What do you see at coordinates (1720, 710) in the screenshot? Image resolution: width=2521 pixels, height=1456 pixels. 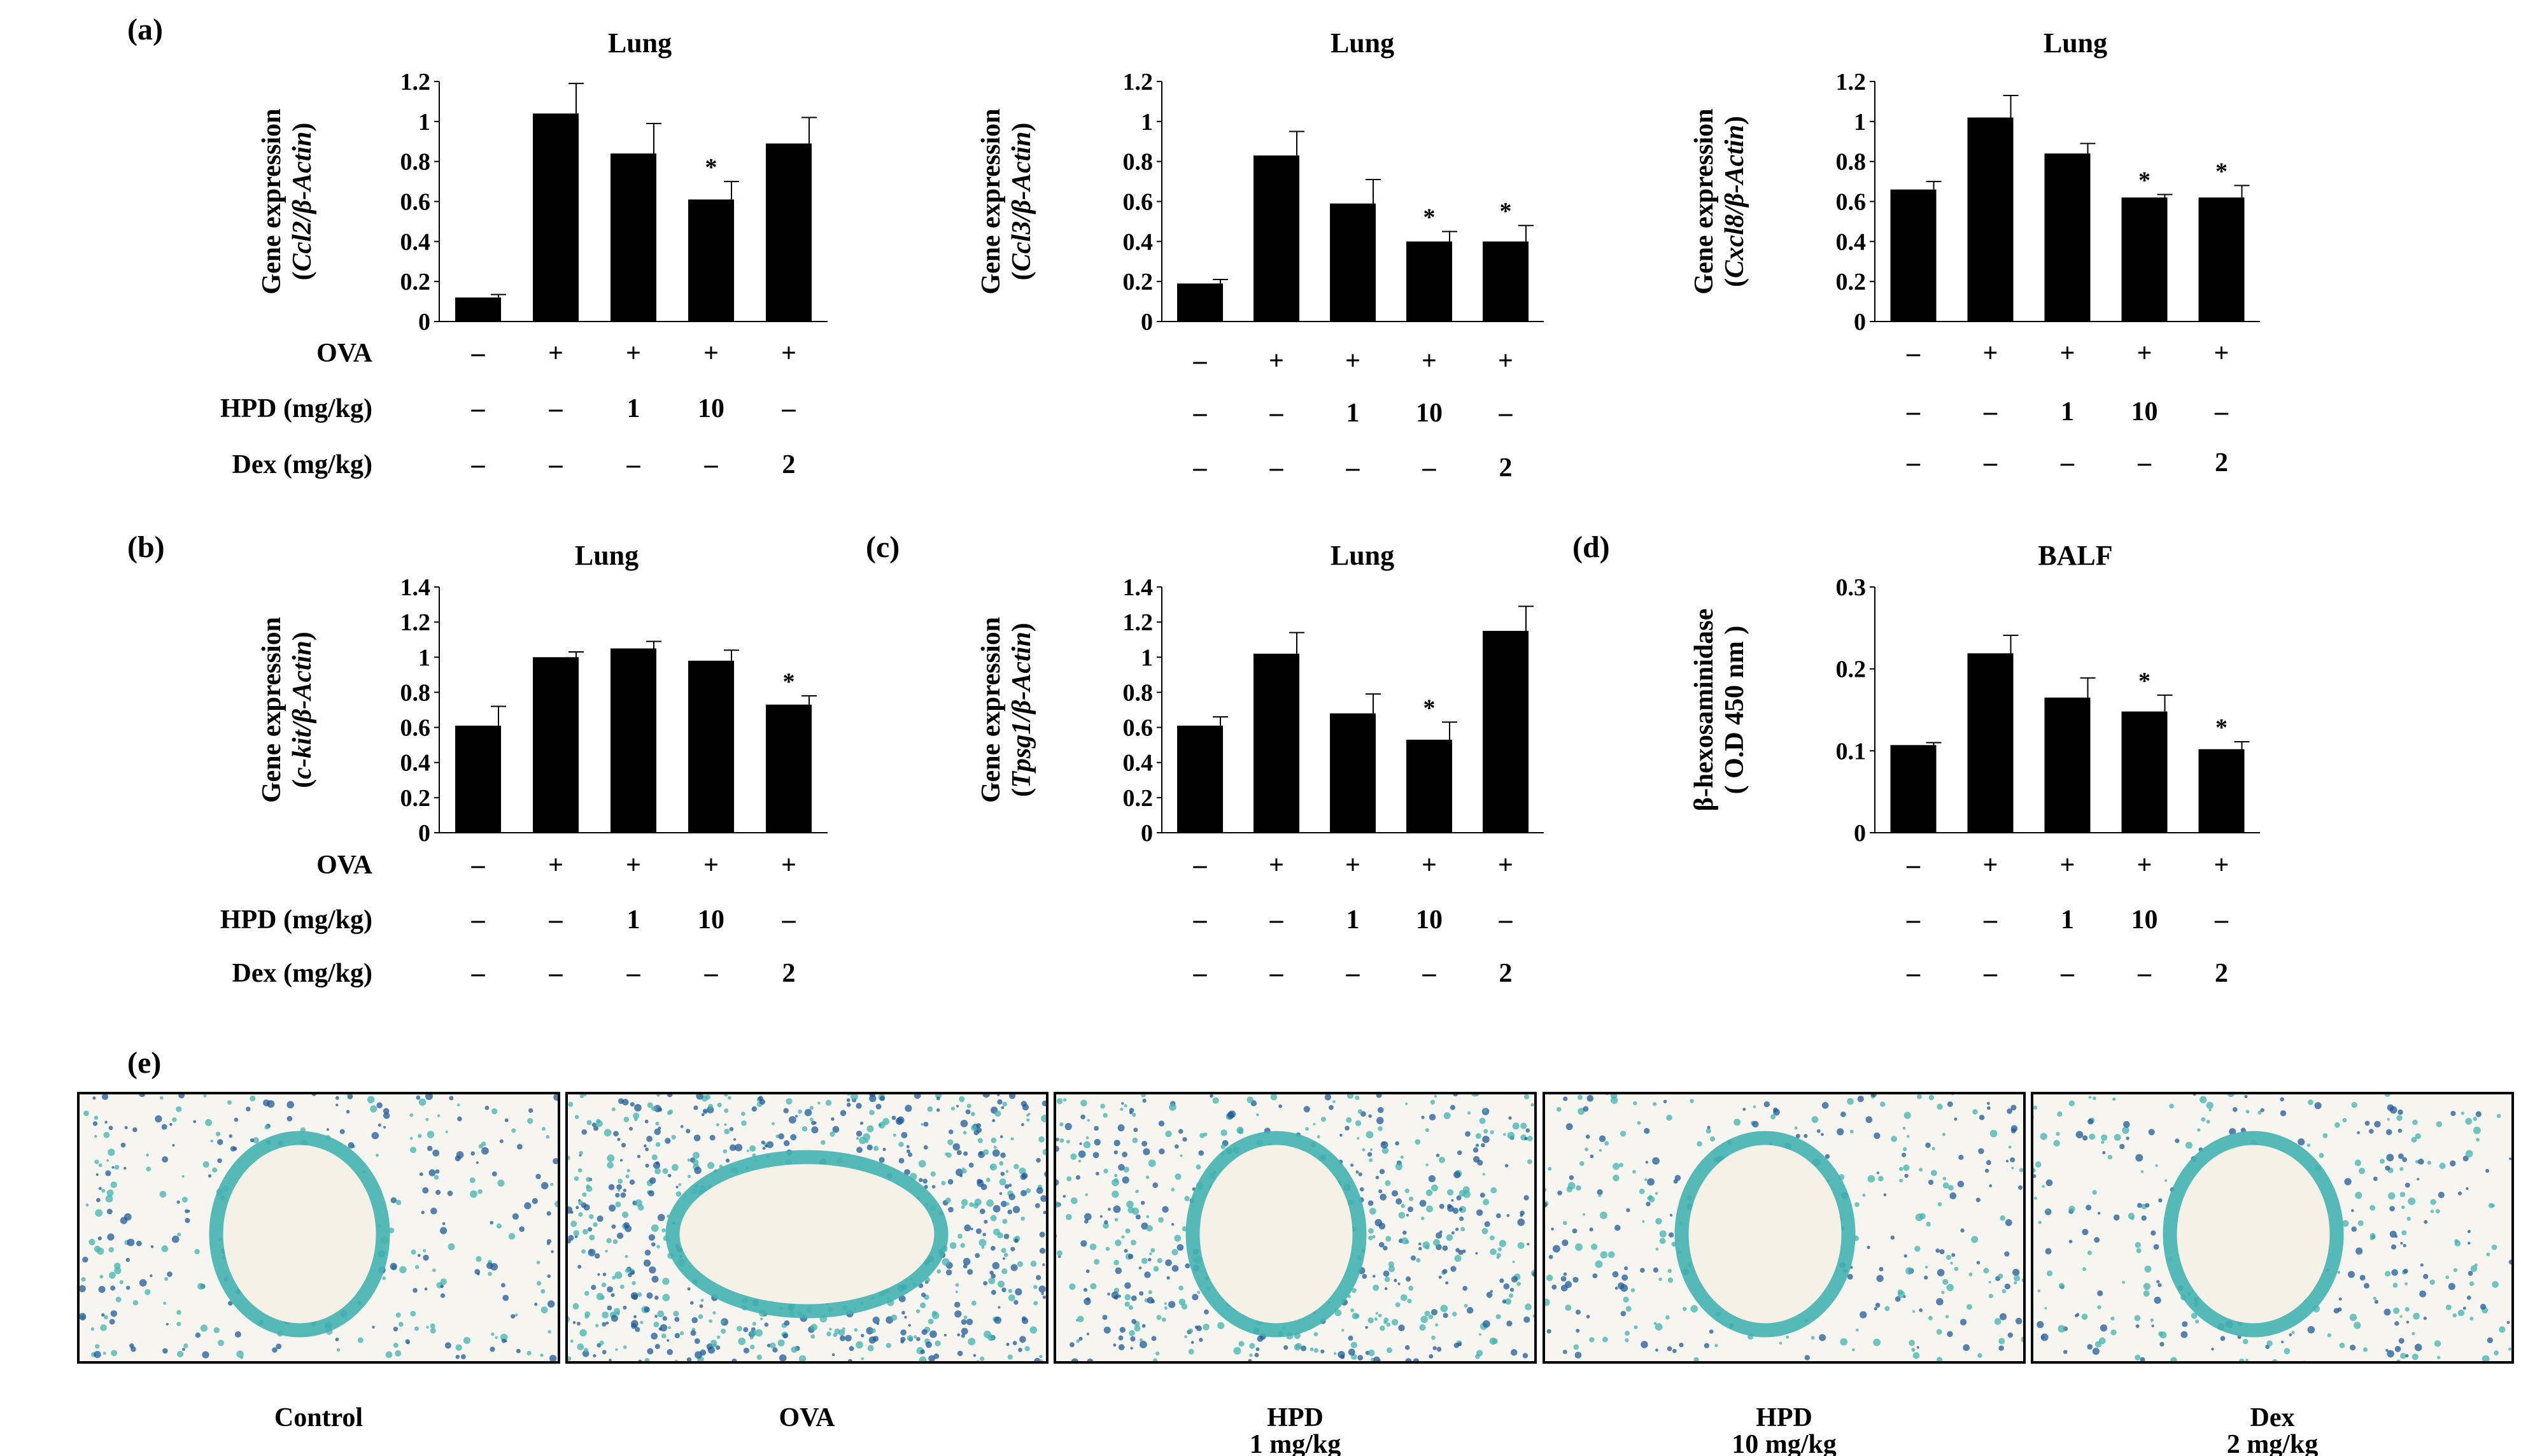 I see `y-axis-label: β-hexosaminidase( O.D 450 nm )` at bounding box center [1720, 710].